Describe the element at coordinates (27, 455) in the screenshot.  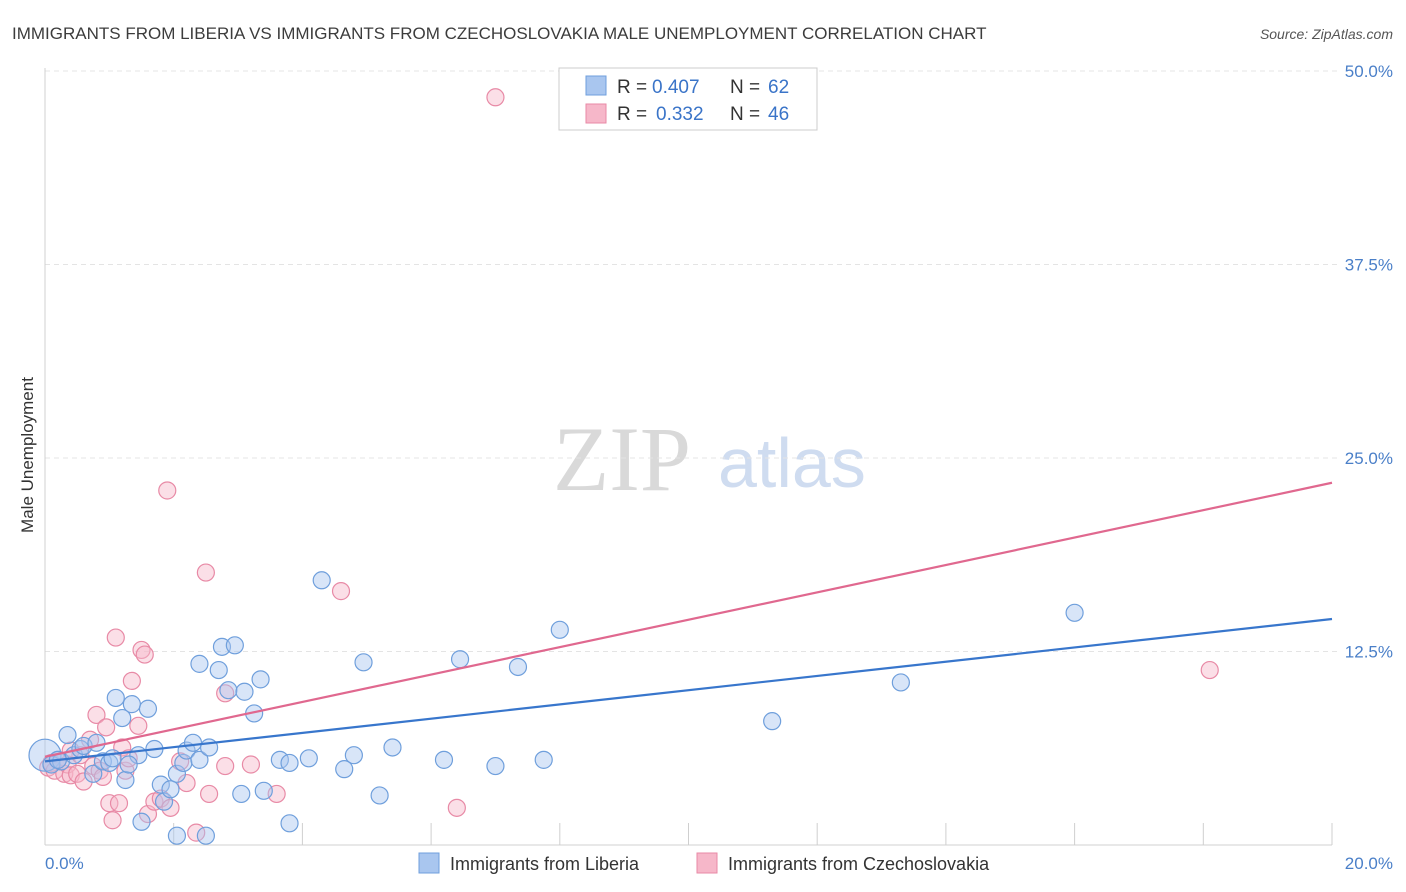
I see `y-axis-label: Male Unemployment` at that location.